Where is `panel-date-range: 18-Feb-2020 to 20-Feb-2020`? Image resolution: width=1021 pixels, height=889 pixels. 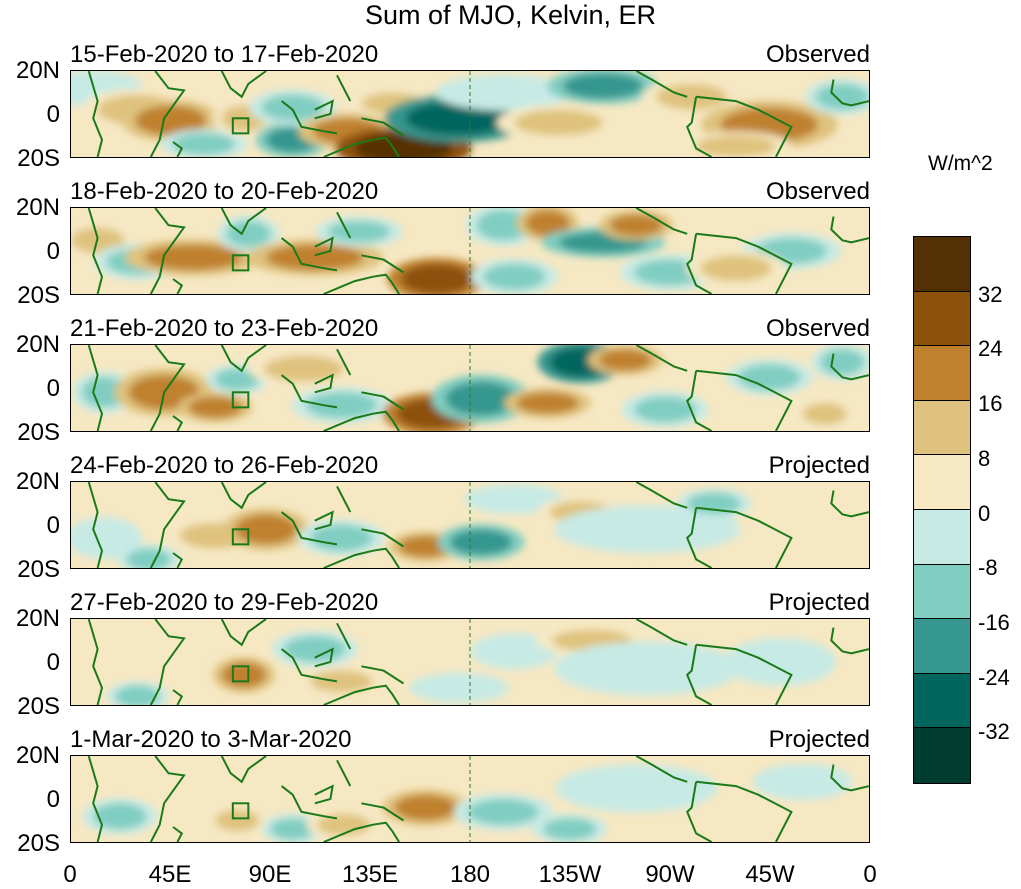
panel-date-range: 18-Feb-2020 to 20-Feb-2020 is located at coordinates (224, 191).